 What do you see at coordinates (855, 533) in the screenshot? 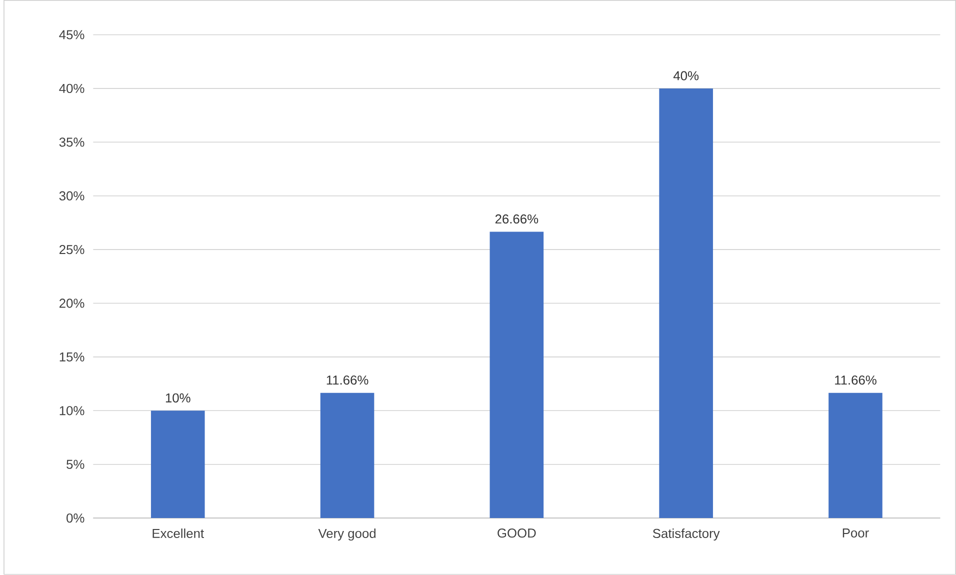
I see `x-tick-label: Poor` at bounding box center [855, 533].